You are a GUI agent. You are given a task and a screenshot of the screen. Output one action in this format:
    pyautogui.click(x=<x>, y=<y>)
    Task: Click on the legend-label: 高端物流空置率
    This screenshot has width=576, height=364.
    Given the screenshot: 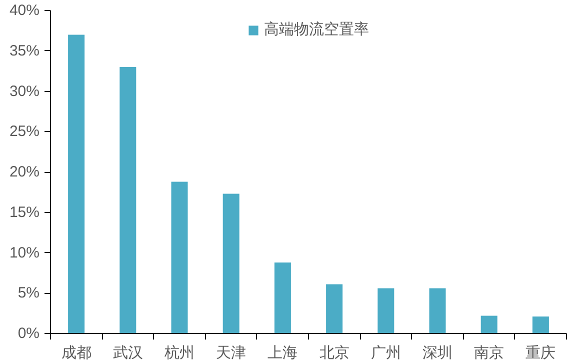 What is the action you would take?
    pyautogui.click(x=316, y=29)
    